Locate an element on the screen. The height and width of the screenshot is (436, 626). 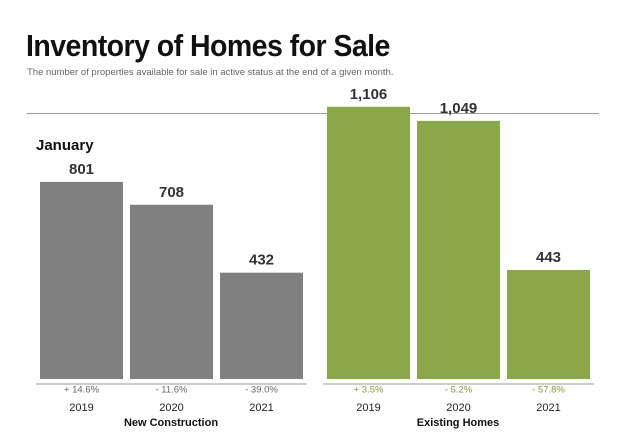
tick-label-existing-homes-2021: 2021 is located at coordinates (548, 408).